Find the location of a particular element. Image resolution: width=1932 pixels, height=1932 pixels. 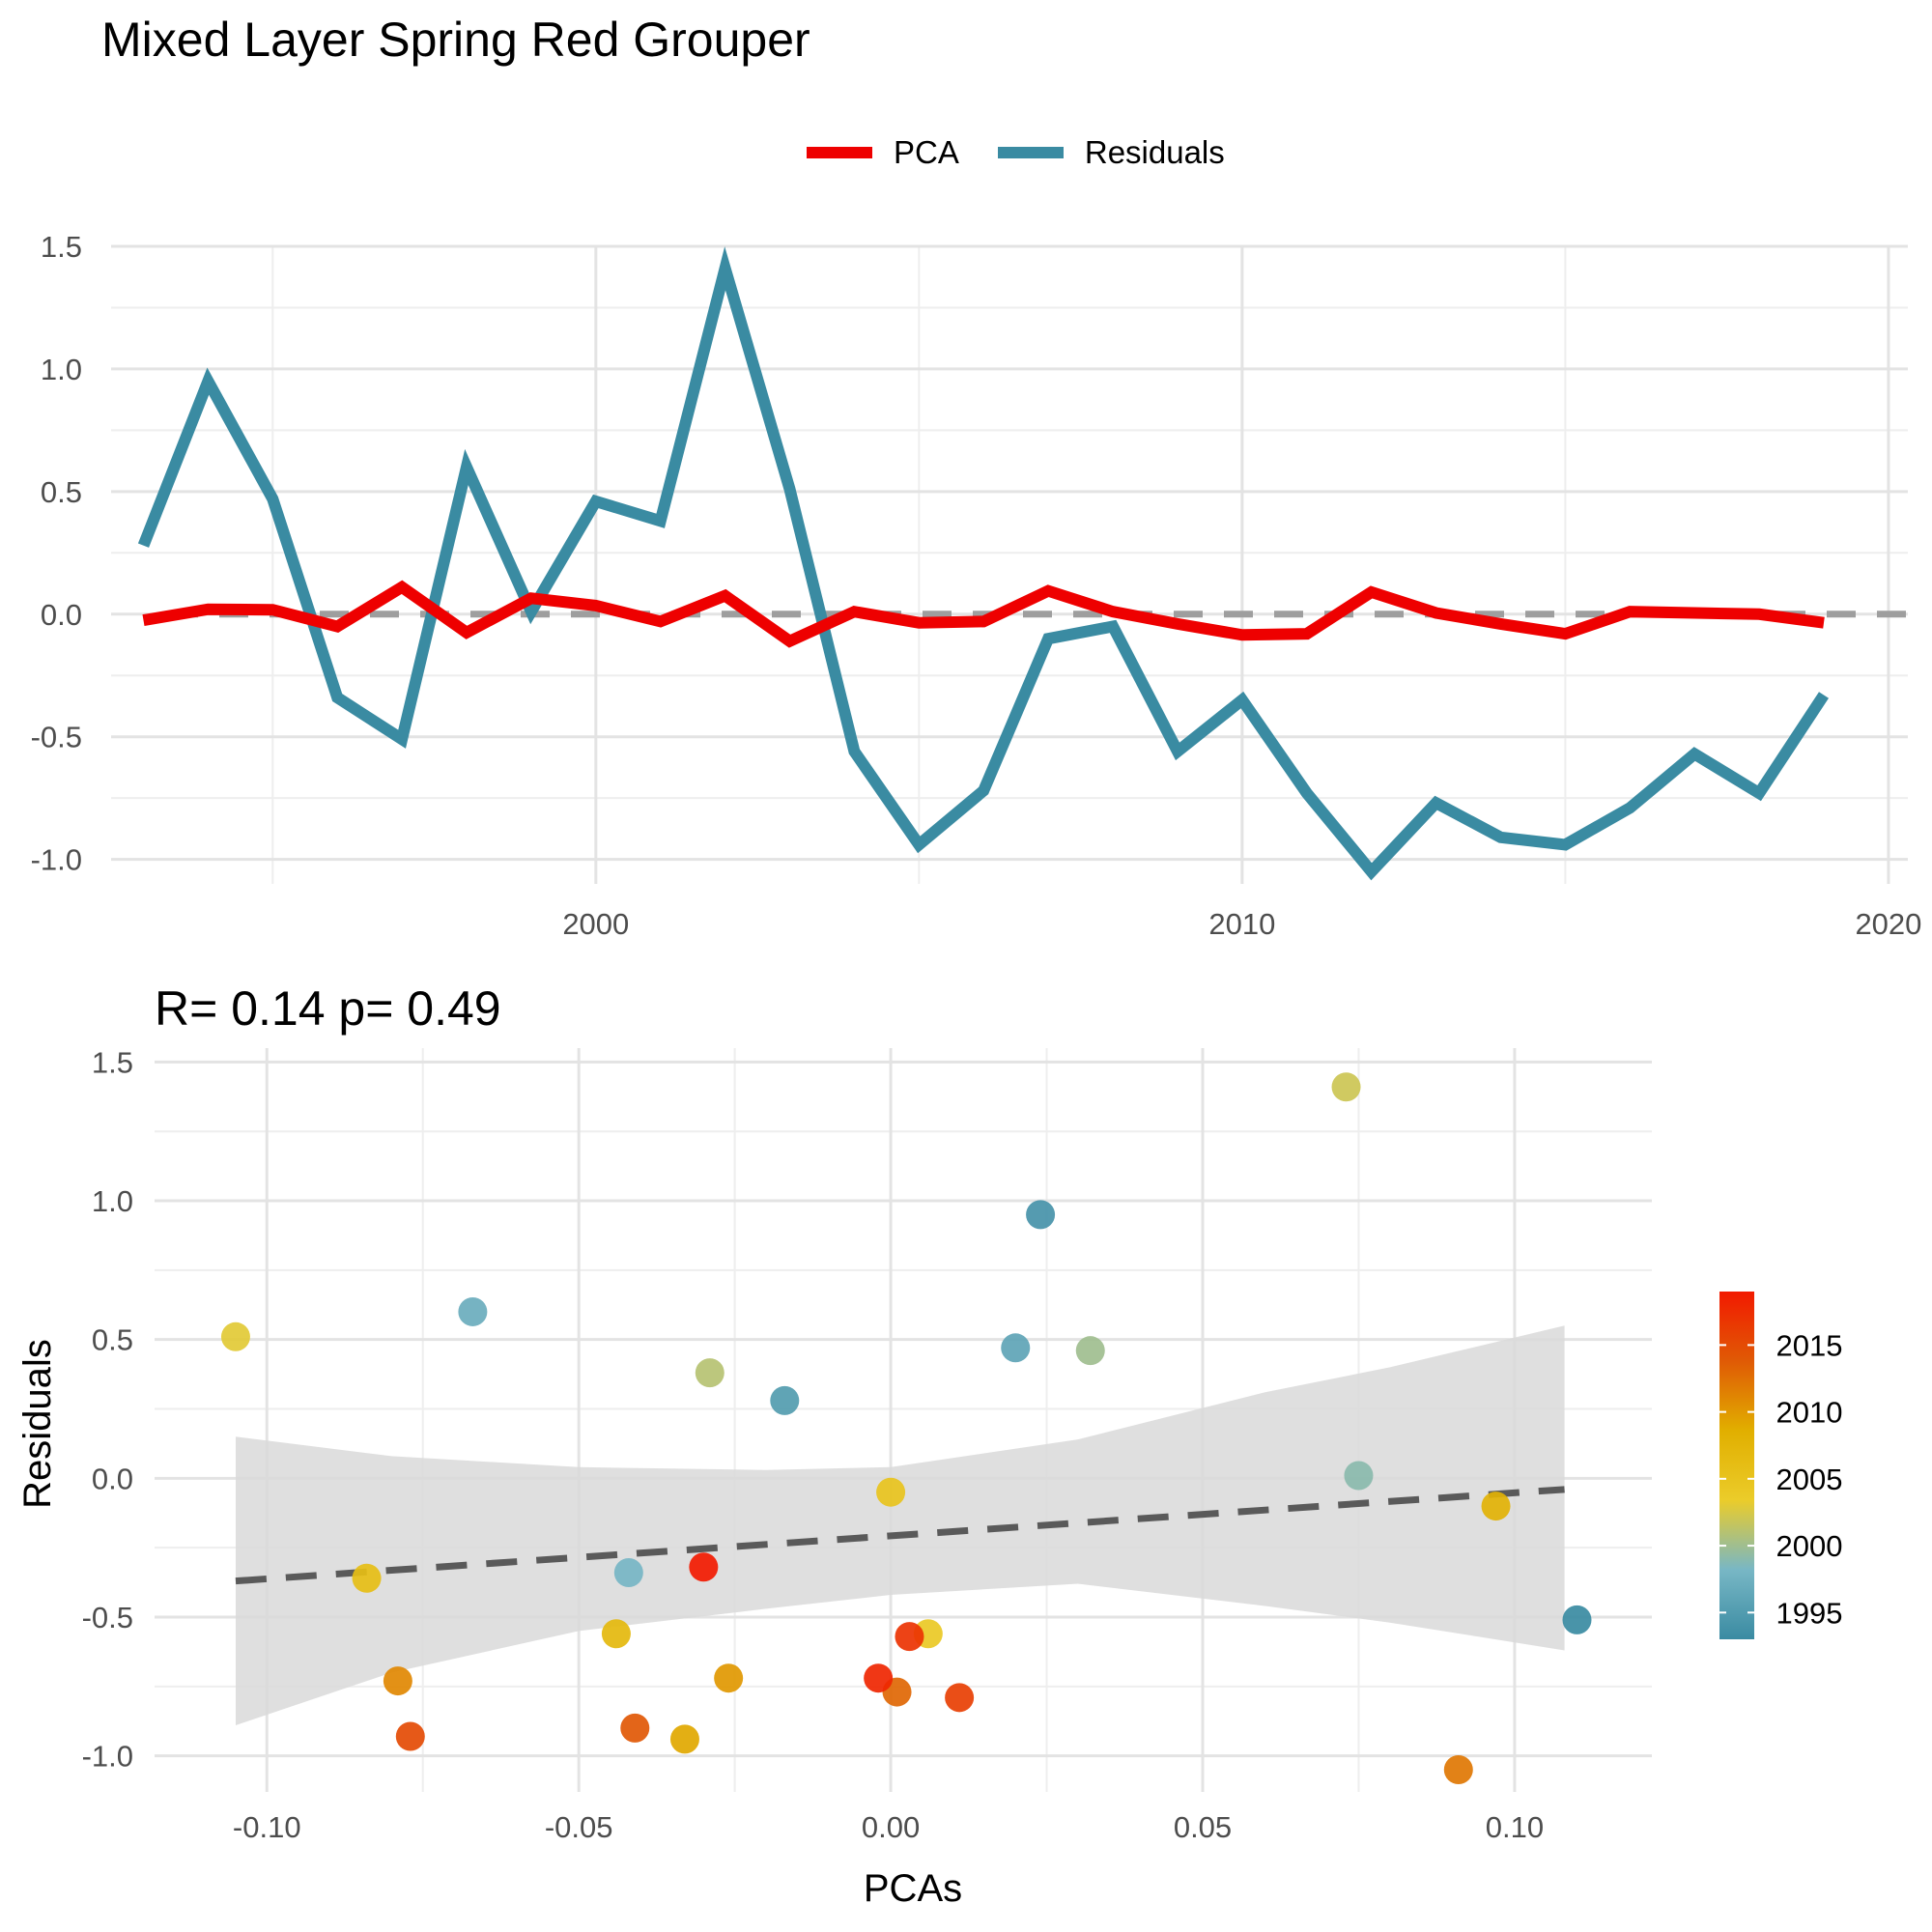

scatter-y-tick-label: 0.5 is located at coordinates (112, 1340).